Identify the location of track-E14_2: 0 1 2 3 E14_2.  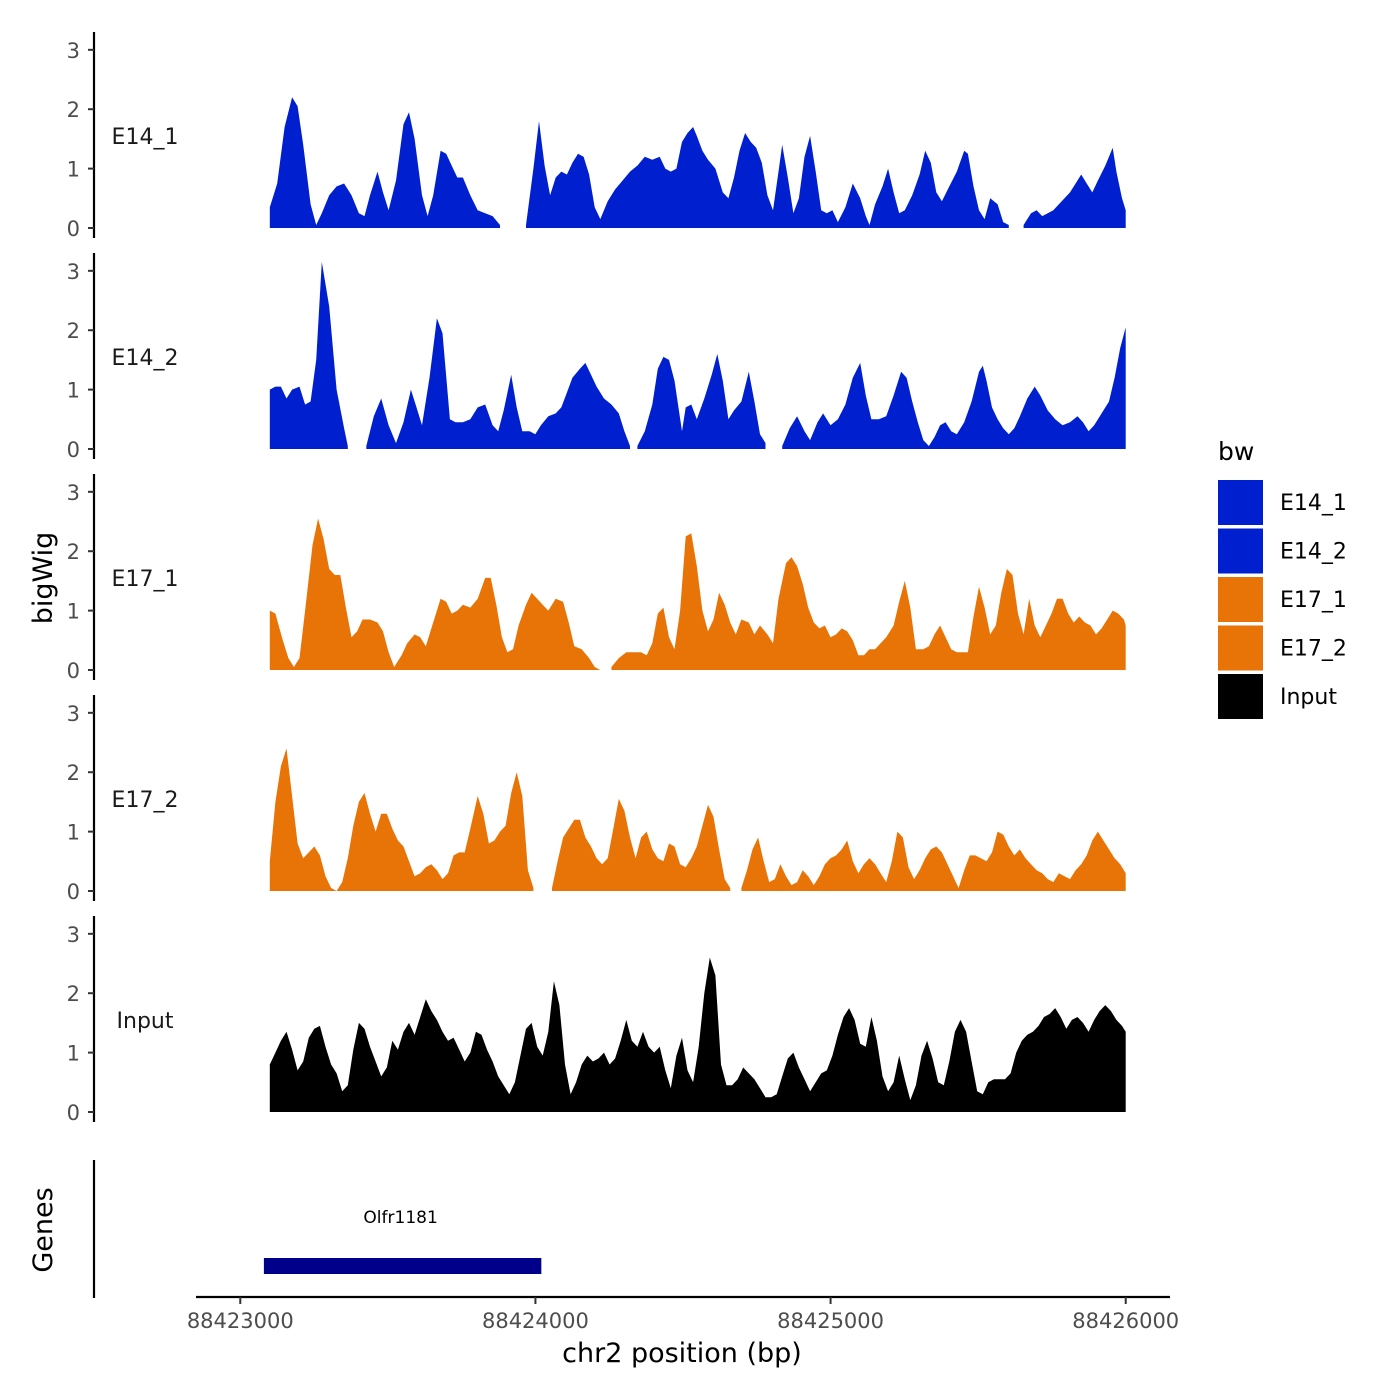
(596, 357).